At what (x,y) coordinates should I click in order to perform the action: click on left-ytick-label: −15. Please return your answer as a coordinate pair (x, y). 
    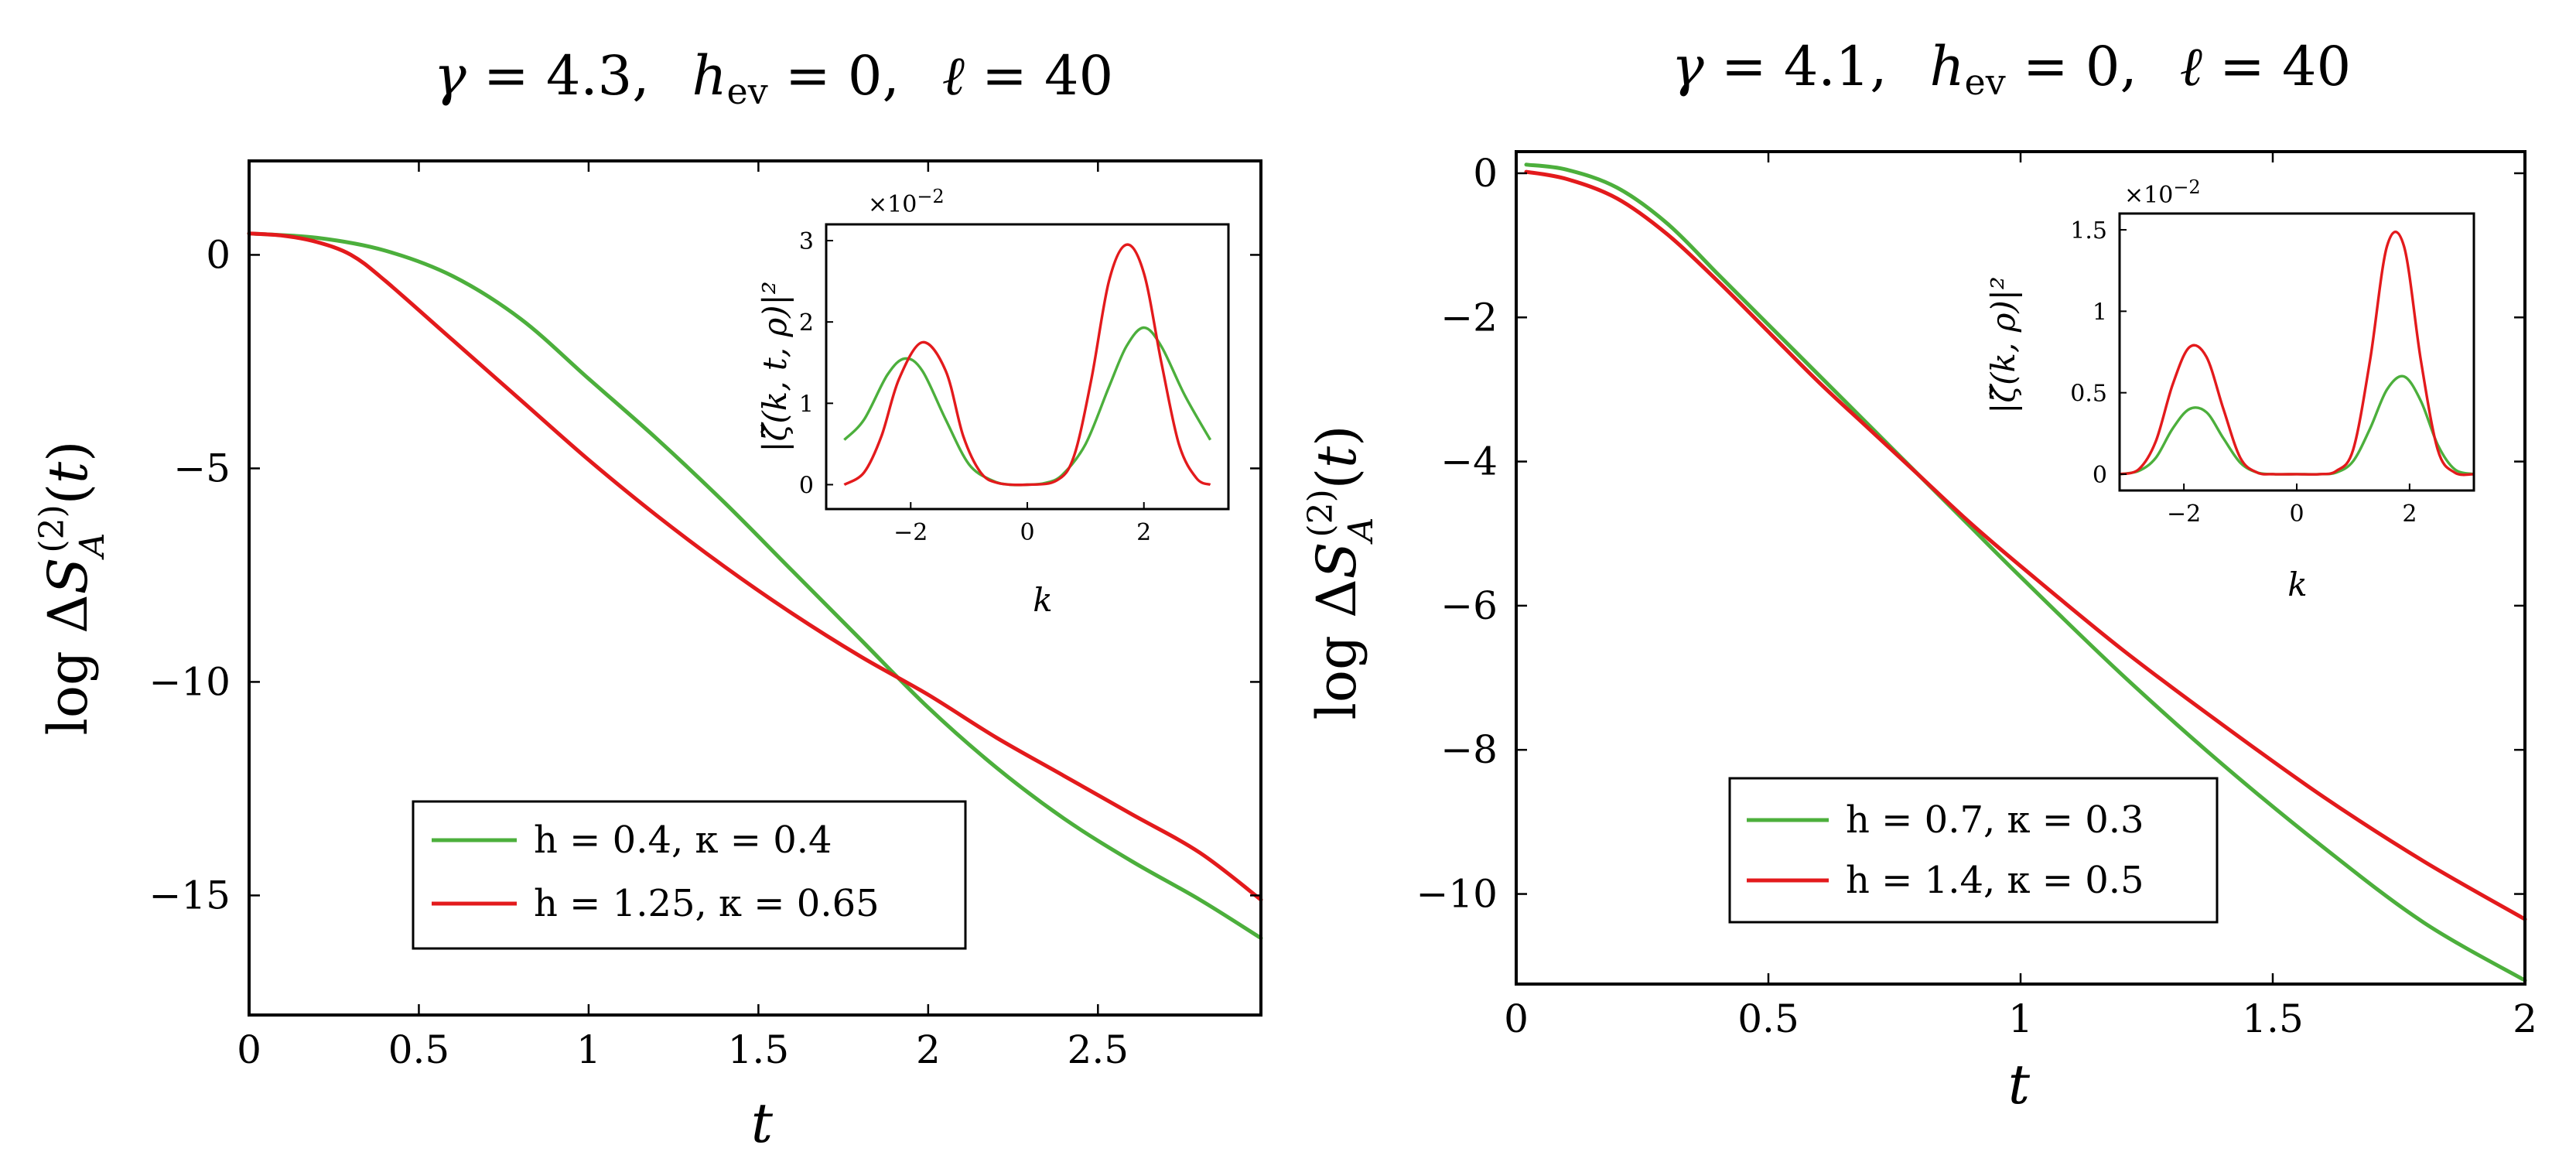
    Looking at the image, I should click on (190, 895).